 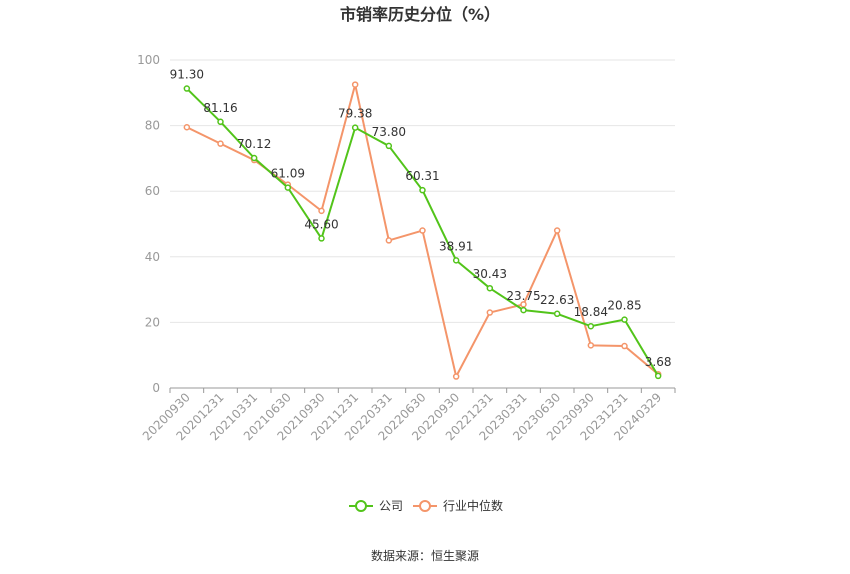 I want to click on data-label: 20.85, so click(x=624, y=306).